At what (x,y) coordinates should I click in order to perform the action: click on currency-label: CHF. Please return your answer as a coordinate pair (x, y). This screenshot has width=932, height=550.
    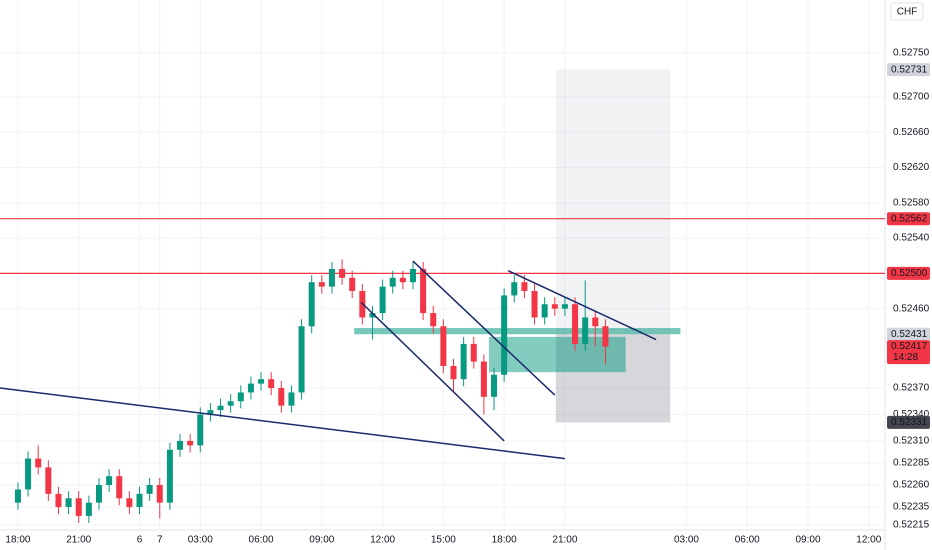
    Looking at the image, I should click on (907, 12).